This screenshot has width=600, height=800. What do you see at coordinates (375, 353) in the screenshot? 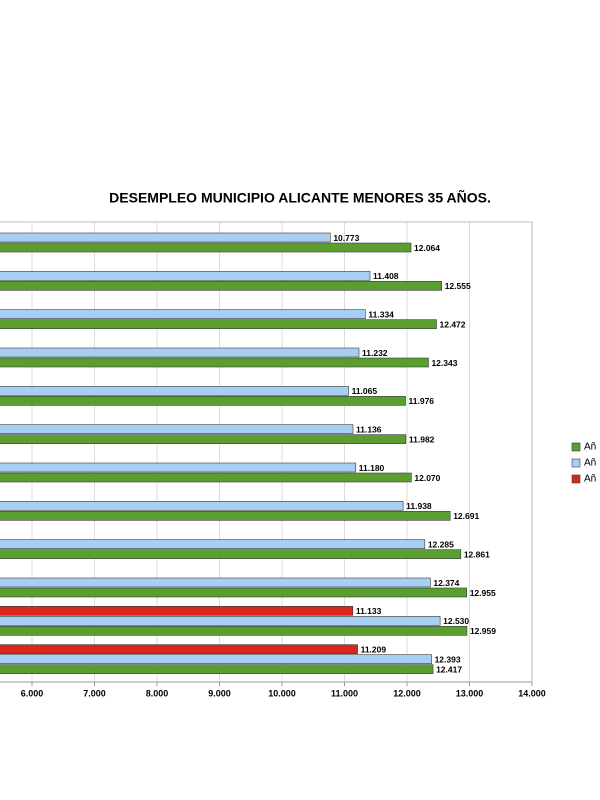
I see `data-label: 11.232` at bounding box center [375, 353].